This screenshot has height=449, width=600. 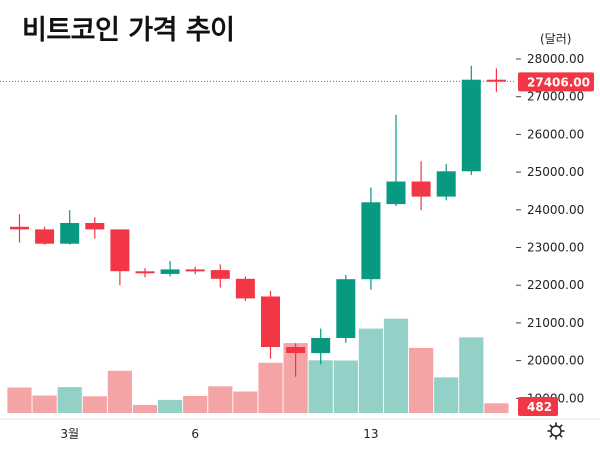 I want to click on last-price-badge: 27406.00, so click(x=556, y=82).